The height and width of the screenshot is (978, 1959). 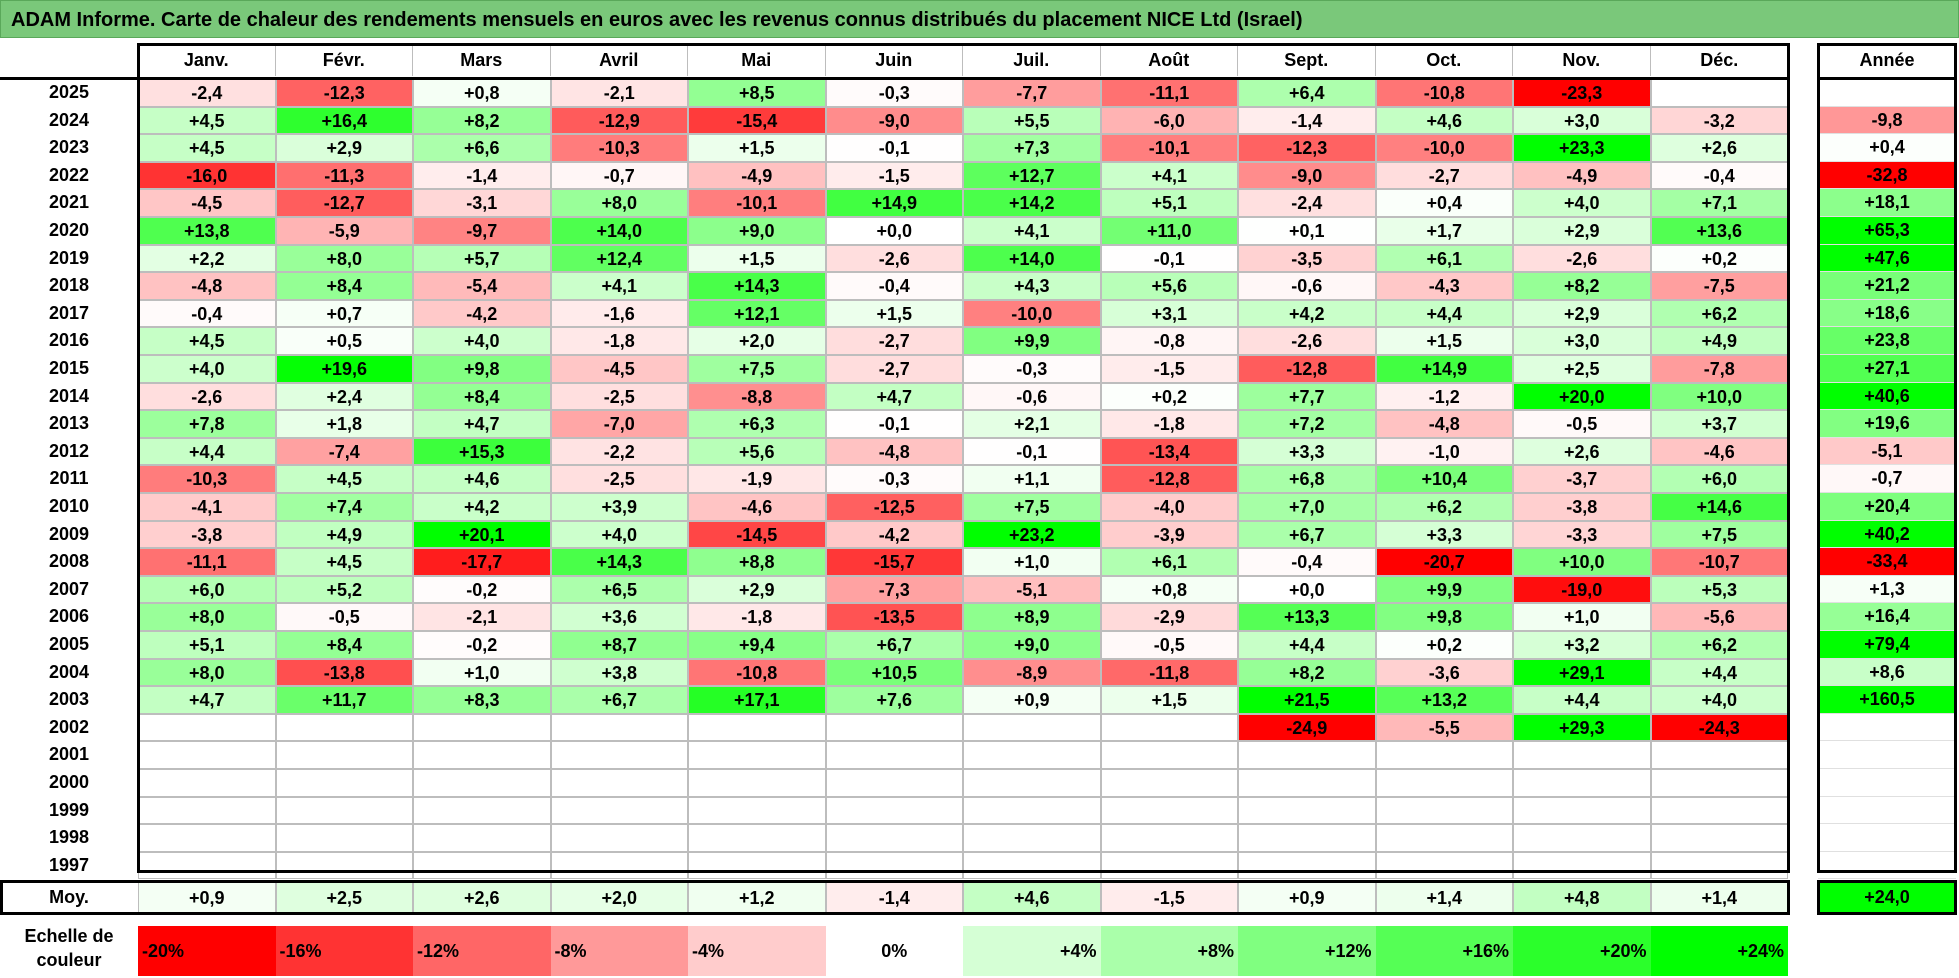 What do you see at coordinates (1582, 148) in the screenshot?
I see `month-cell: +23,3` at bounding box center [1582, 148].